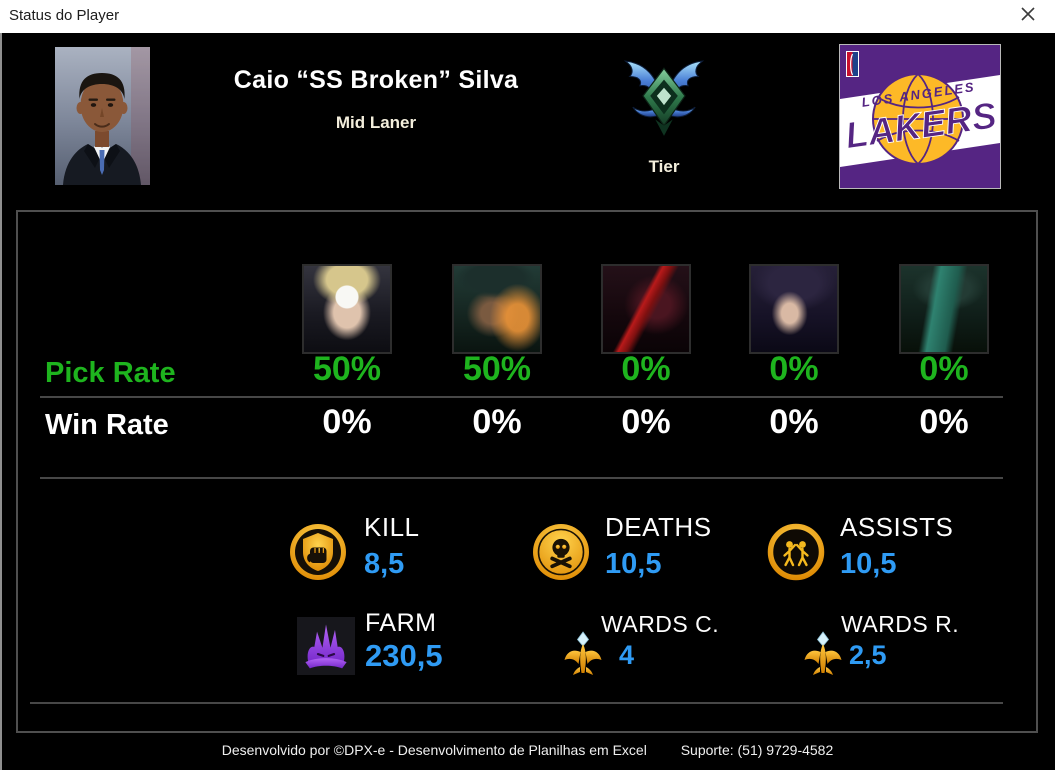  What do you see at coordinates (664, 99) in the screenshot?
I see `rank-tier-icon` at bounding box center [664, 99].